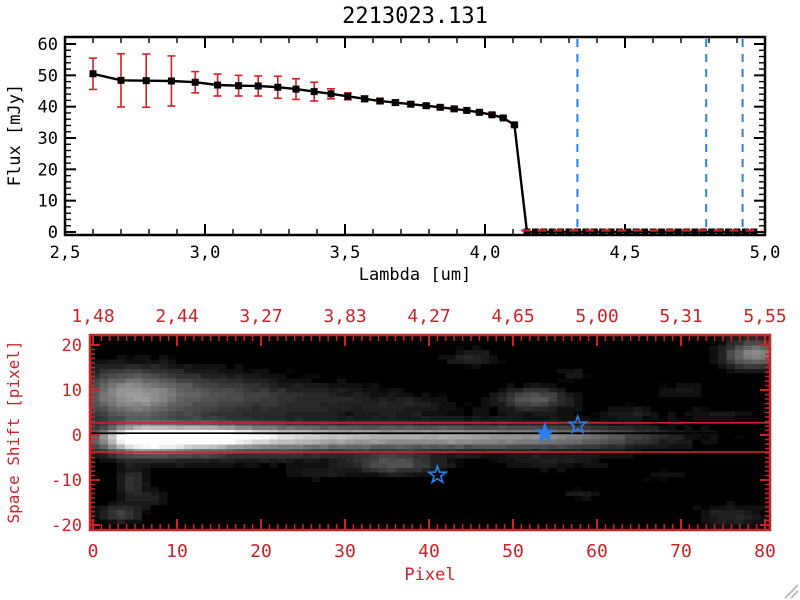 This screenshot has width=800, height=600. Describe the element at coordinates (765, 551) in the screenshot. I see `svg-text: 80` at that location.